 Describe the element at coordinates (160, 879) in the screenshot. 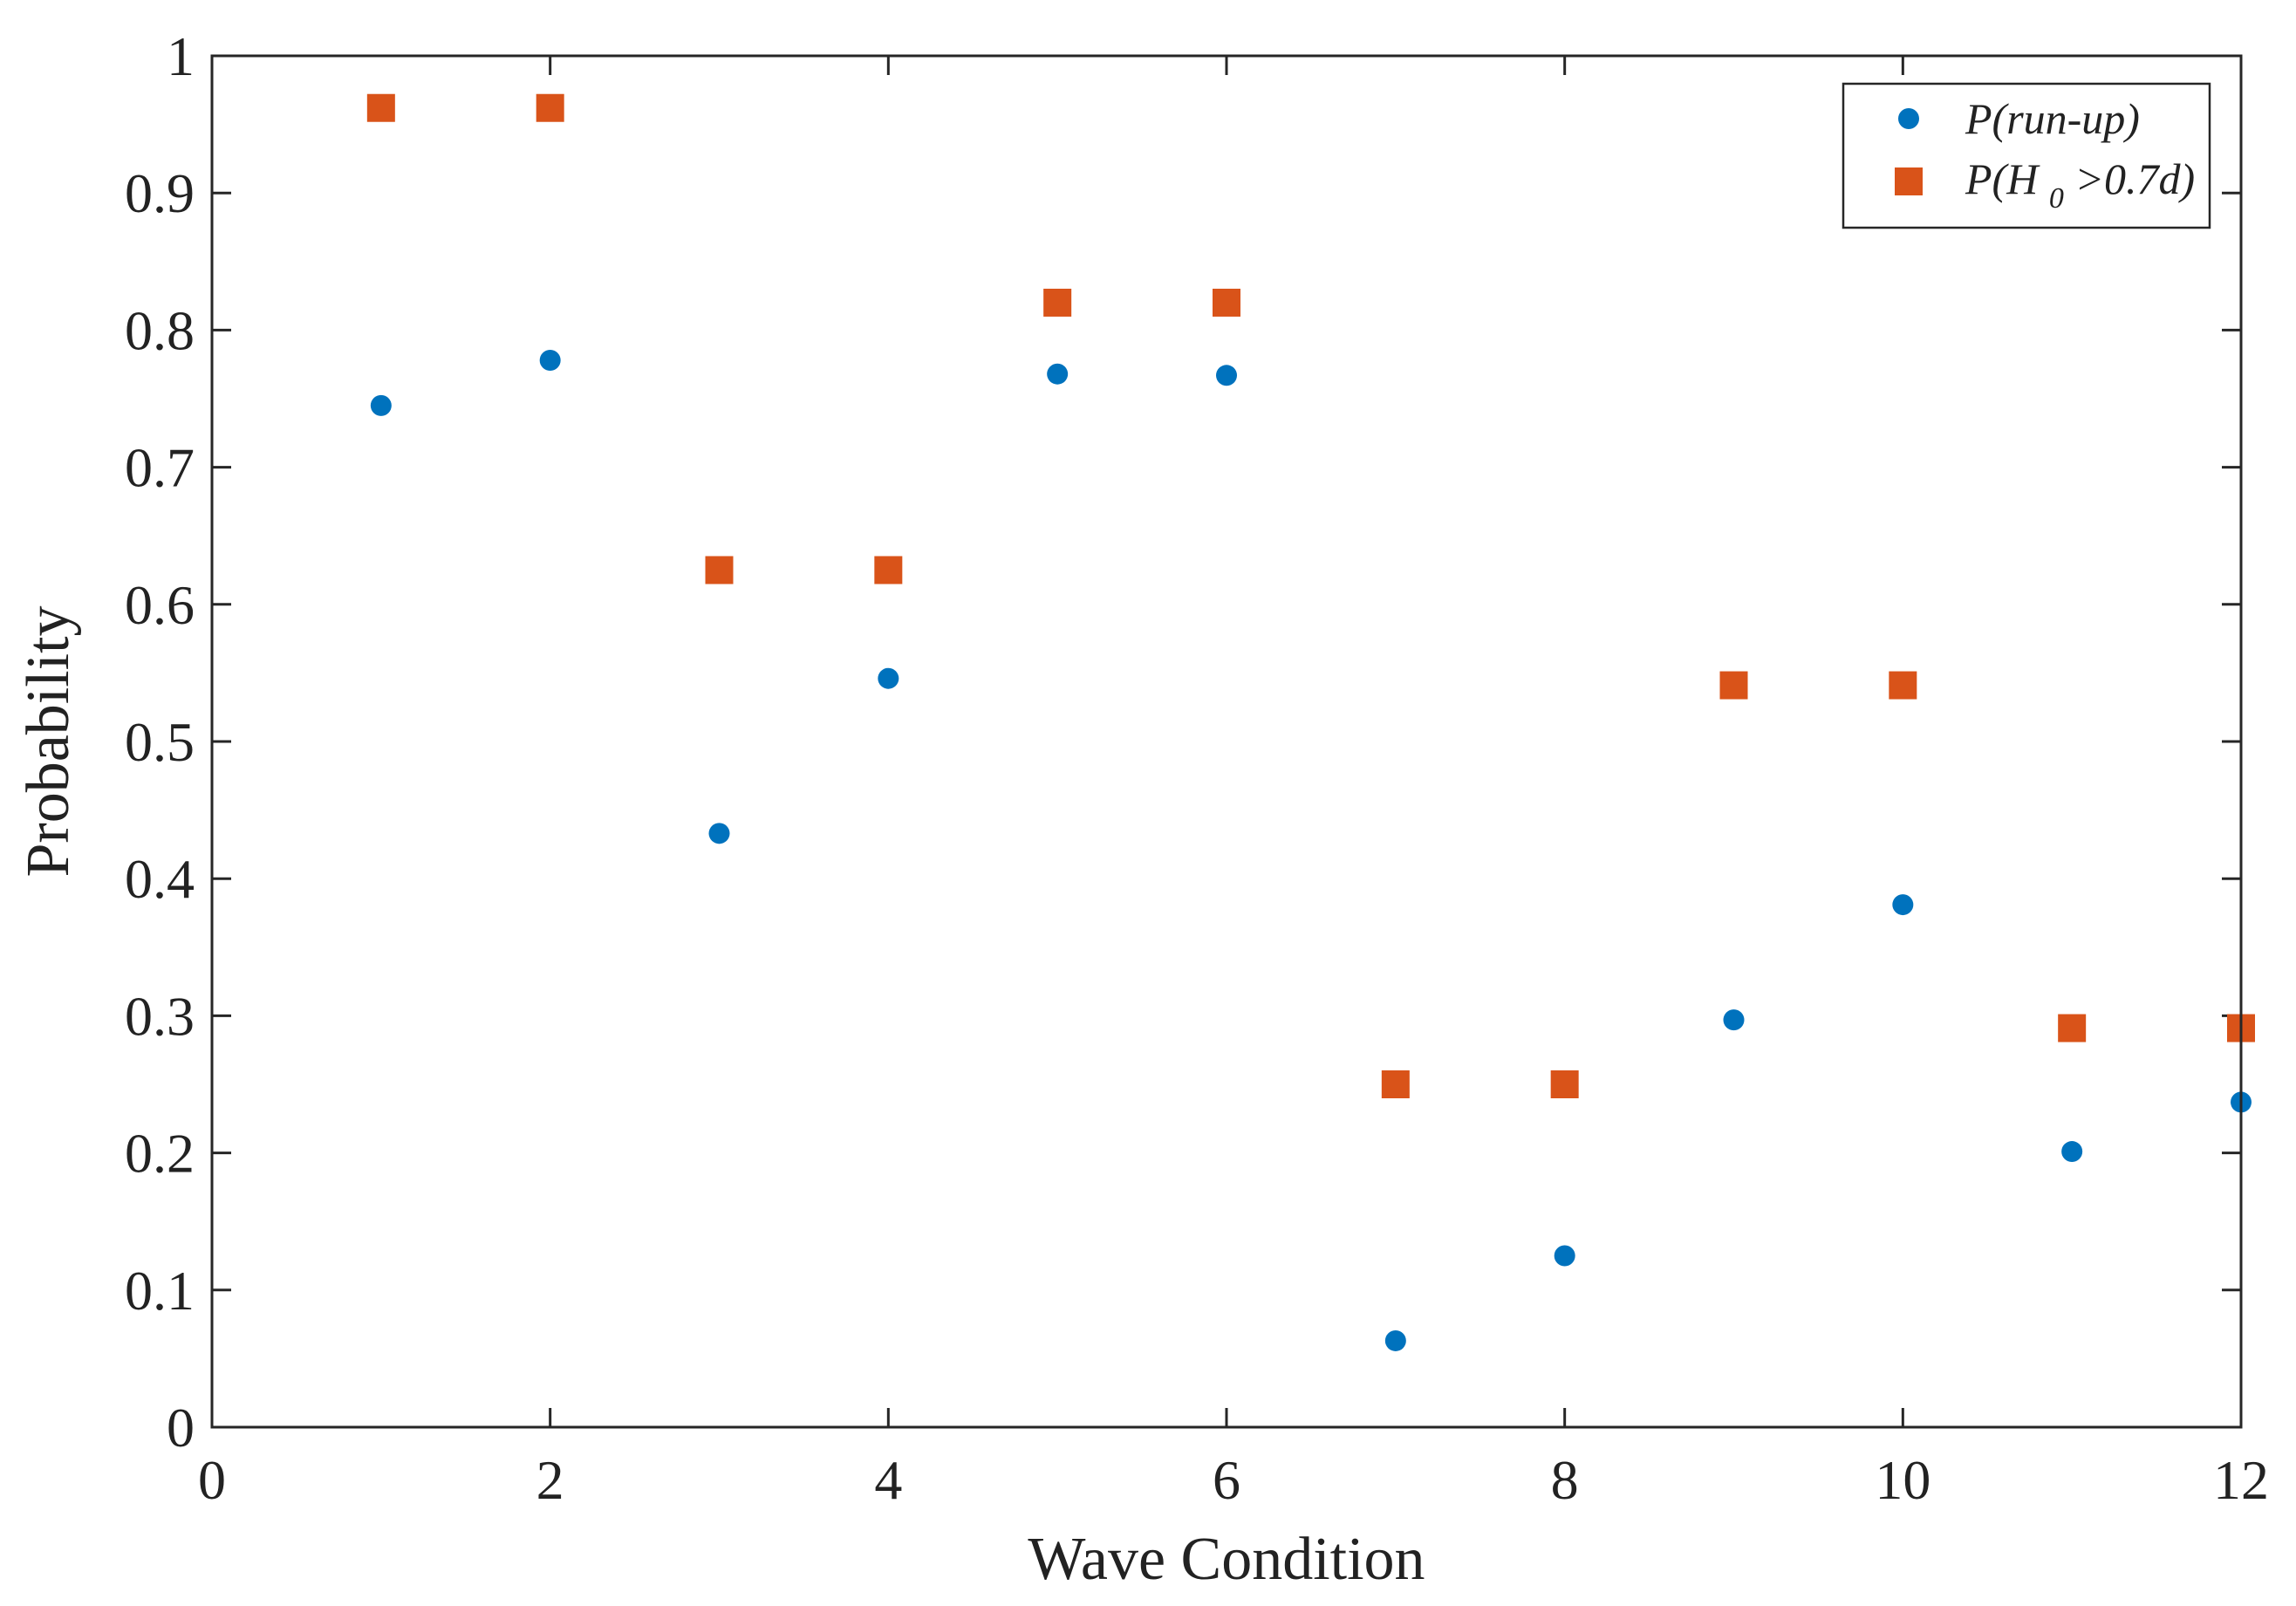

I see `y-tick-label: 0.4` at that location.